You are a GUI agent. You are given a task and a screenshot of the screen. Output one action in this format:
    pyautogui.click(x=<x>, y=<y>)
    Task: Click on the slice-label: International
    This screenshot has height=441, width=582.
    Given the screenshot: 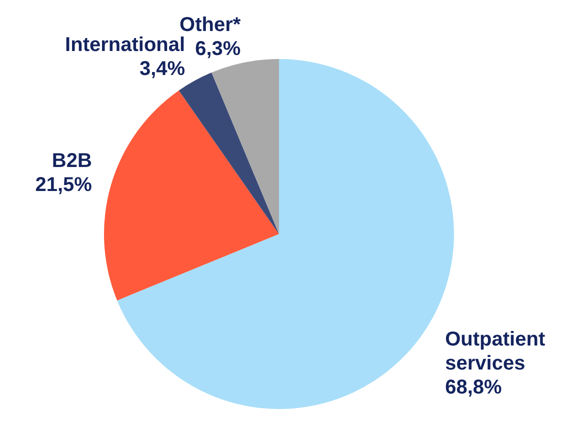 What is the action you would take?
    pyautogui.click(x=125, y=45)
    